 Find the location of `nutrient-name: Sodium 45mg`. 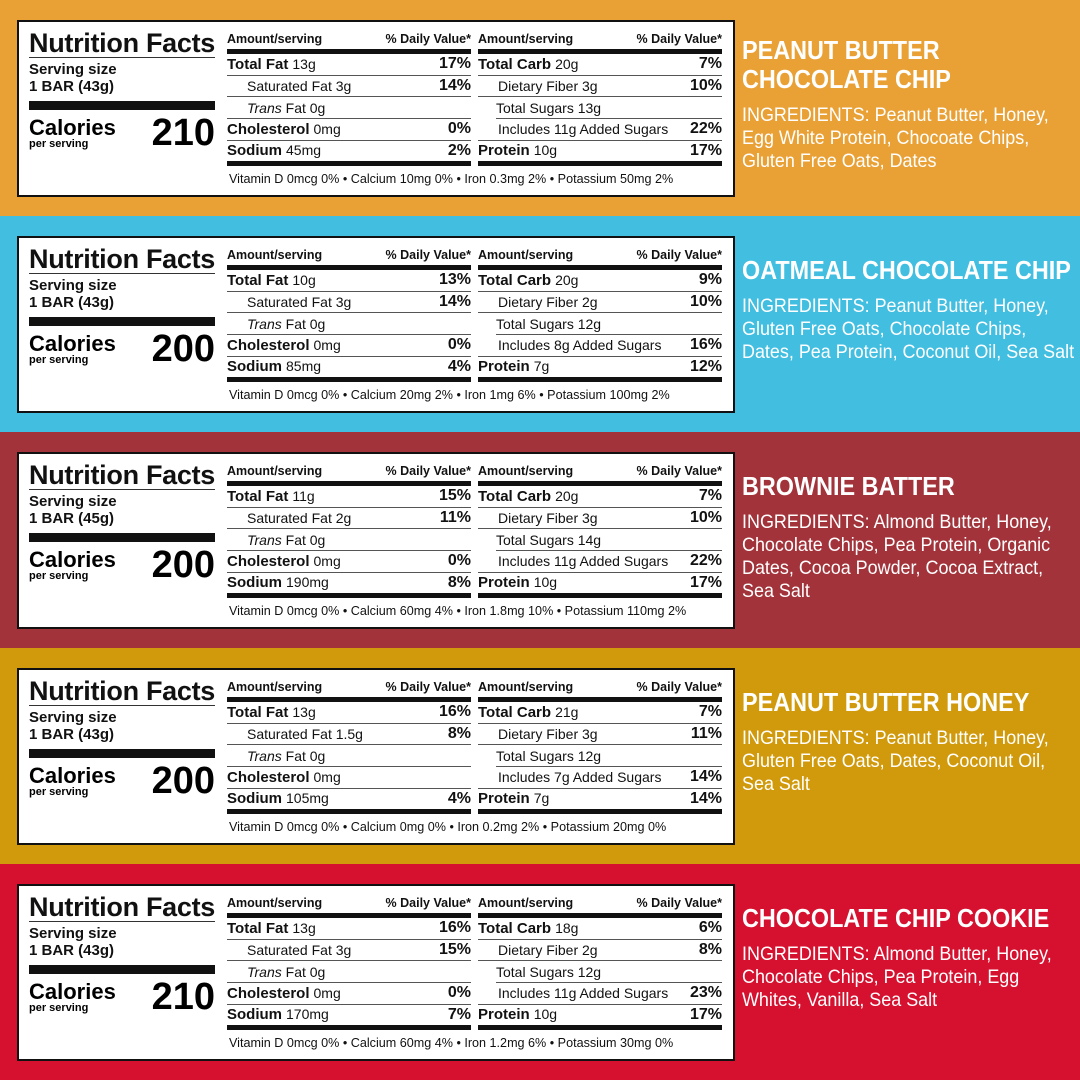

nutrient-name: Sodium 45mg is located at coordinates (274, 150).